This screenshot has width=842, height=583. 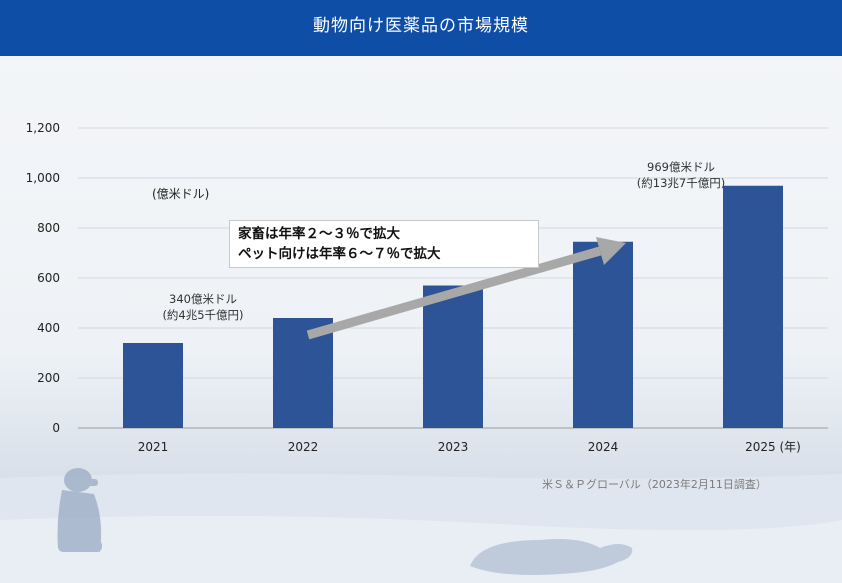 I want to click on x-tick-label: 2022, so click(x=303, y=447).